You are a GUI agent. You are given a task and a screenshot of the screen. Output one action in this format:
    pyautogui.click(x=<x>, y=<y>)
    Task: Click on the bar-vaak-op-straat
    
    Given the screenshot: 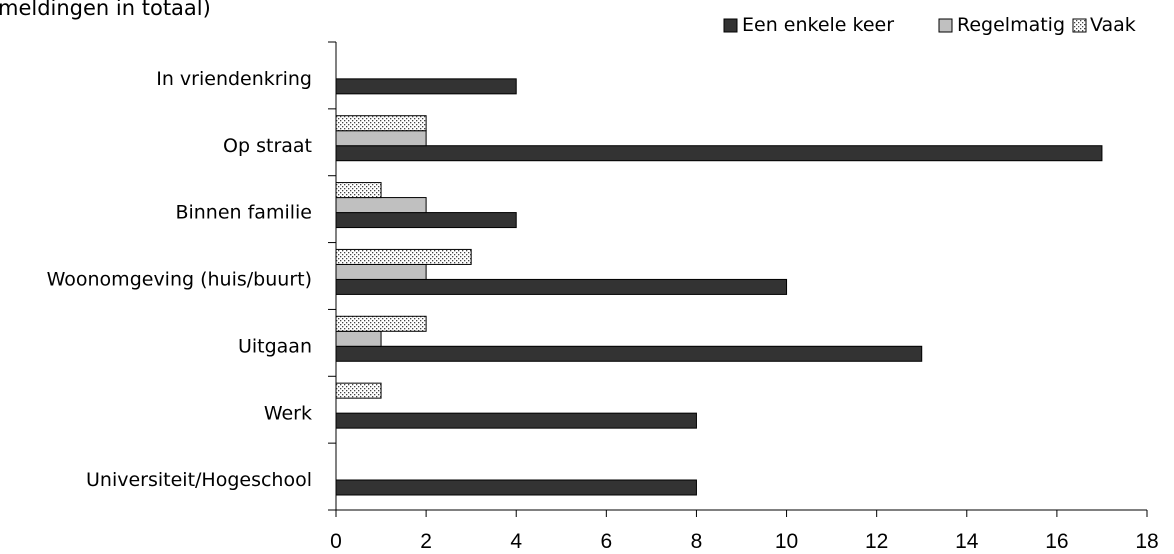 What is the action you would take?
    pyautogui.click(x=381, y=123)
    